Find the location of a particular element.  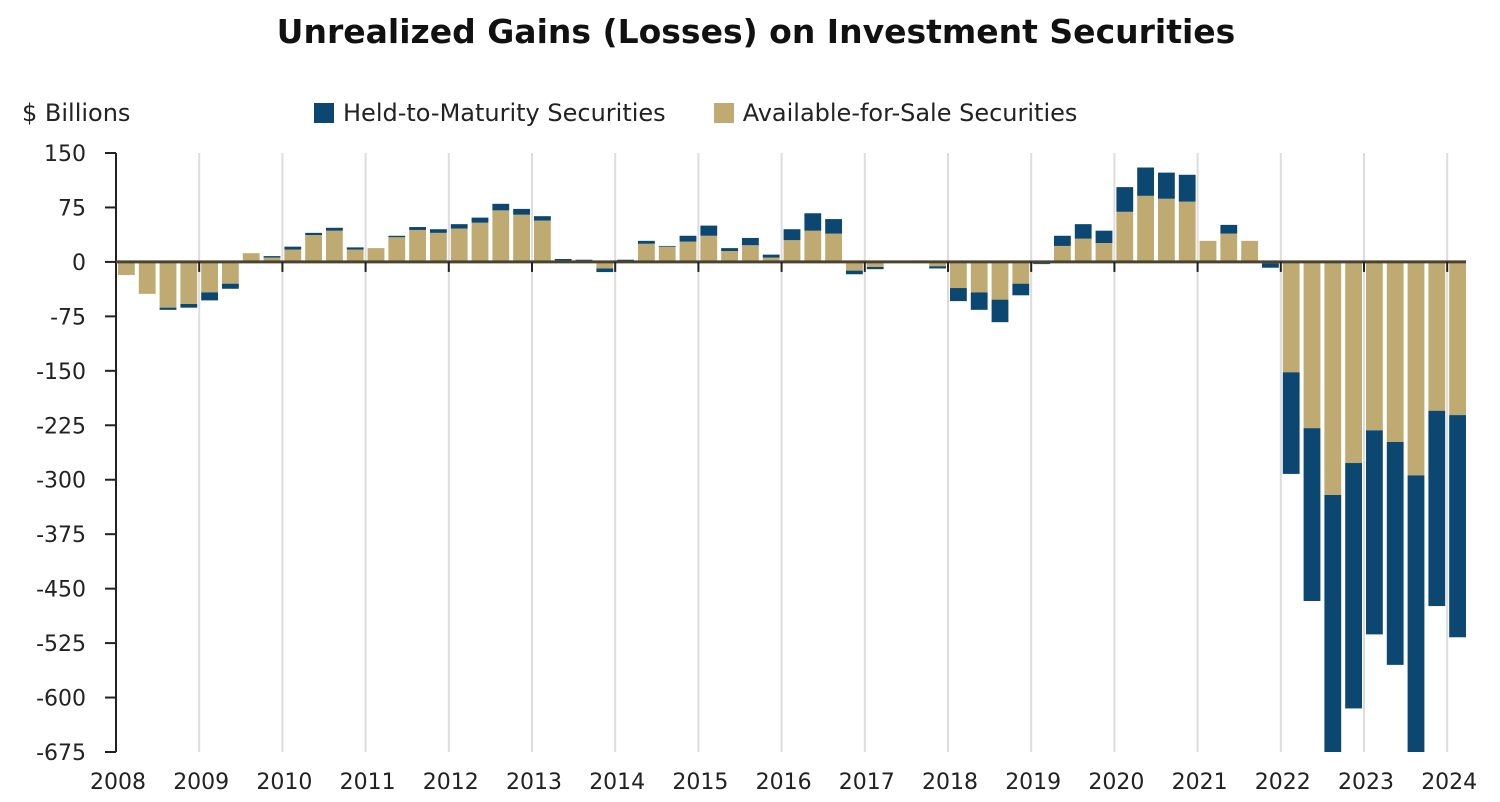

y-tick-label: -375 is located at coordinates (61, 535).